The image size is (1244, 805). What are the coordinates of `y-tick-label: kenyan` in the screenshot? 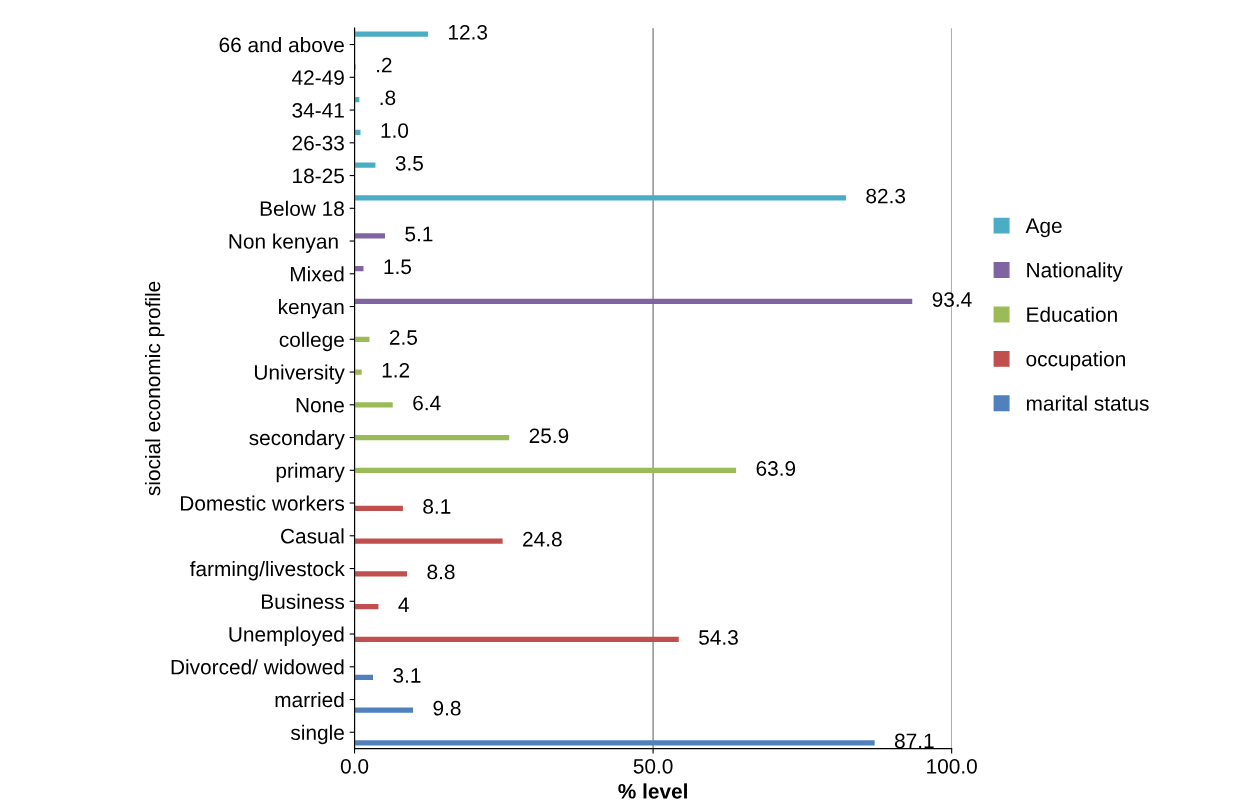 It's located at (311, 308).